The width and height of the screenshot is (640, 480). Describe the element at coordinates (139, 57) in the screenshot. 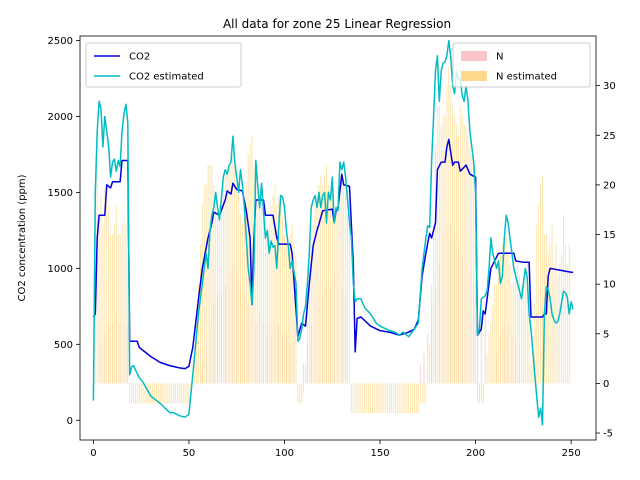

I see `legend-label: CO2` at that location.